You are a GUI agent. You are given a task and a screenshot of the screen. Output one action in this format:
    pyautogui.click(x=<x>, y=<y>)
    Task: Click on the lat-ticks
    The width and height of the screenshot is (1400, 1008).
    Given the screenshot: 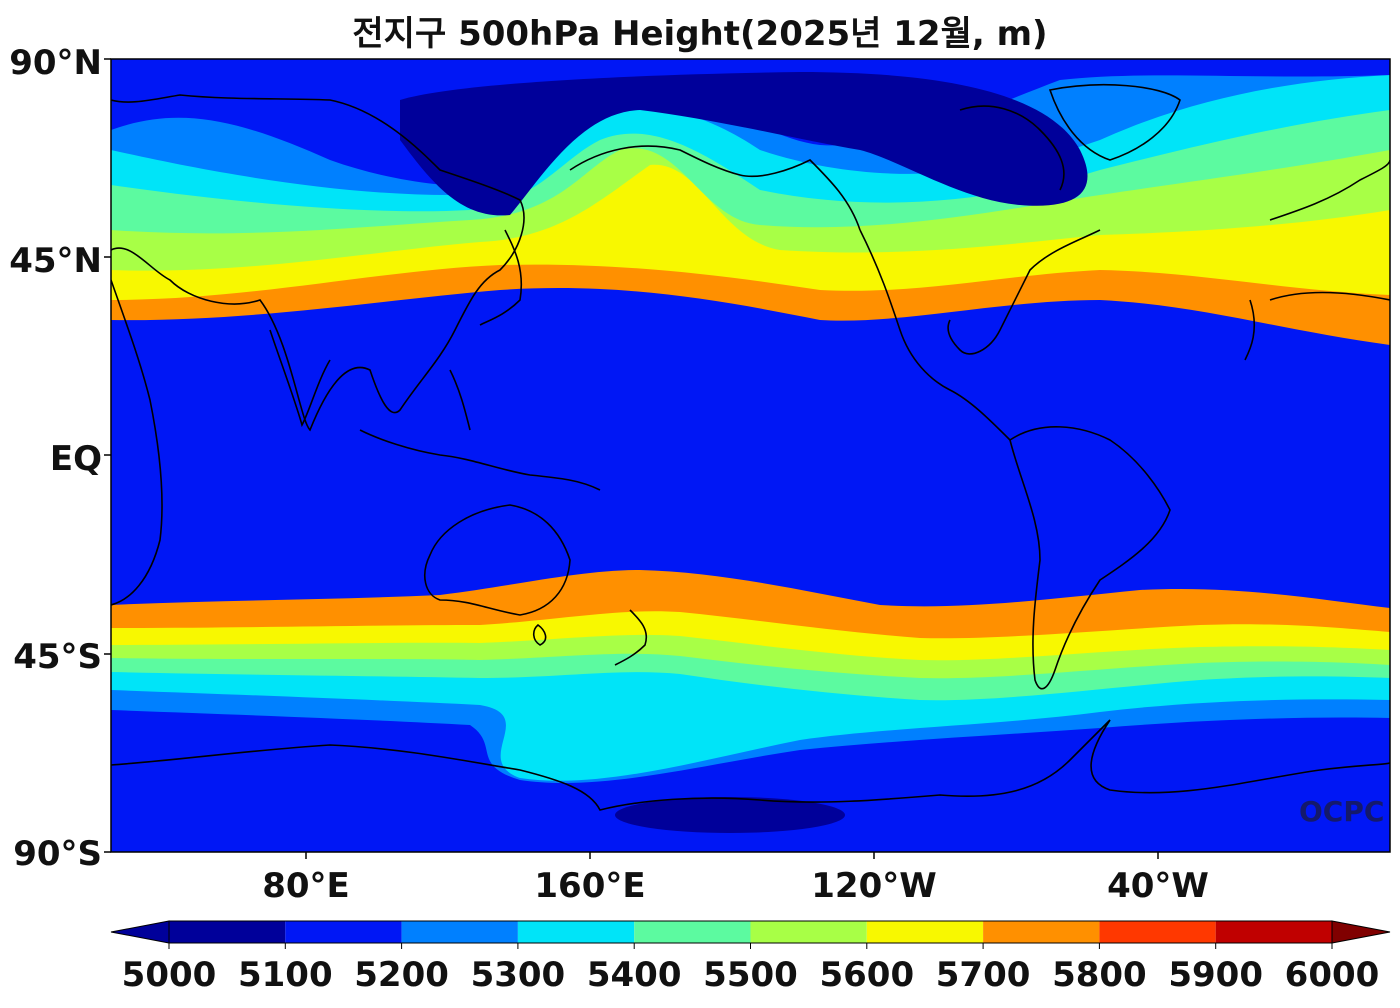 What is the action you would take?
    pyautogui.click(x=107, y=455)
    